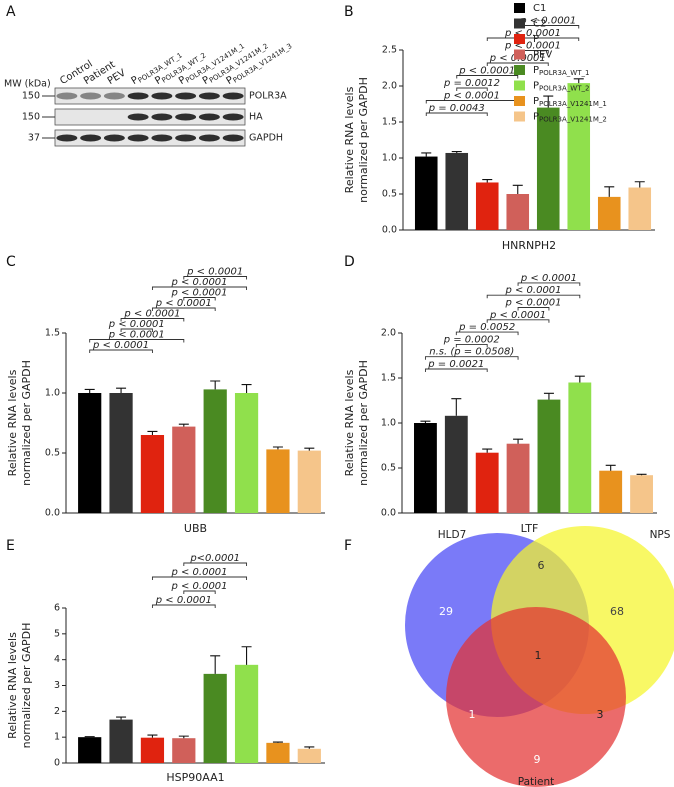 Image resolution: width=674 pixels, height=787 pixels. What do you see at coordinates (536, 70) in the screenshot?
I see `legend-label-main: P` at bounding box center [536, 70].